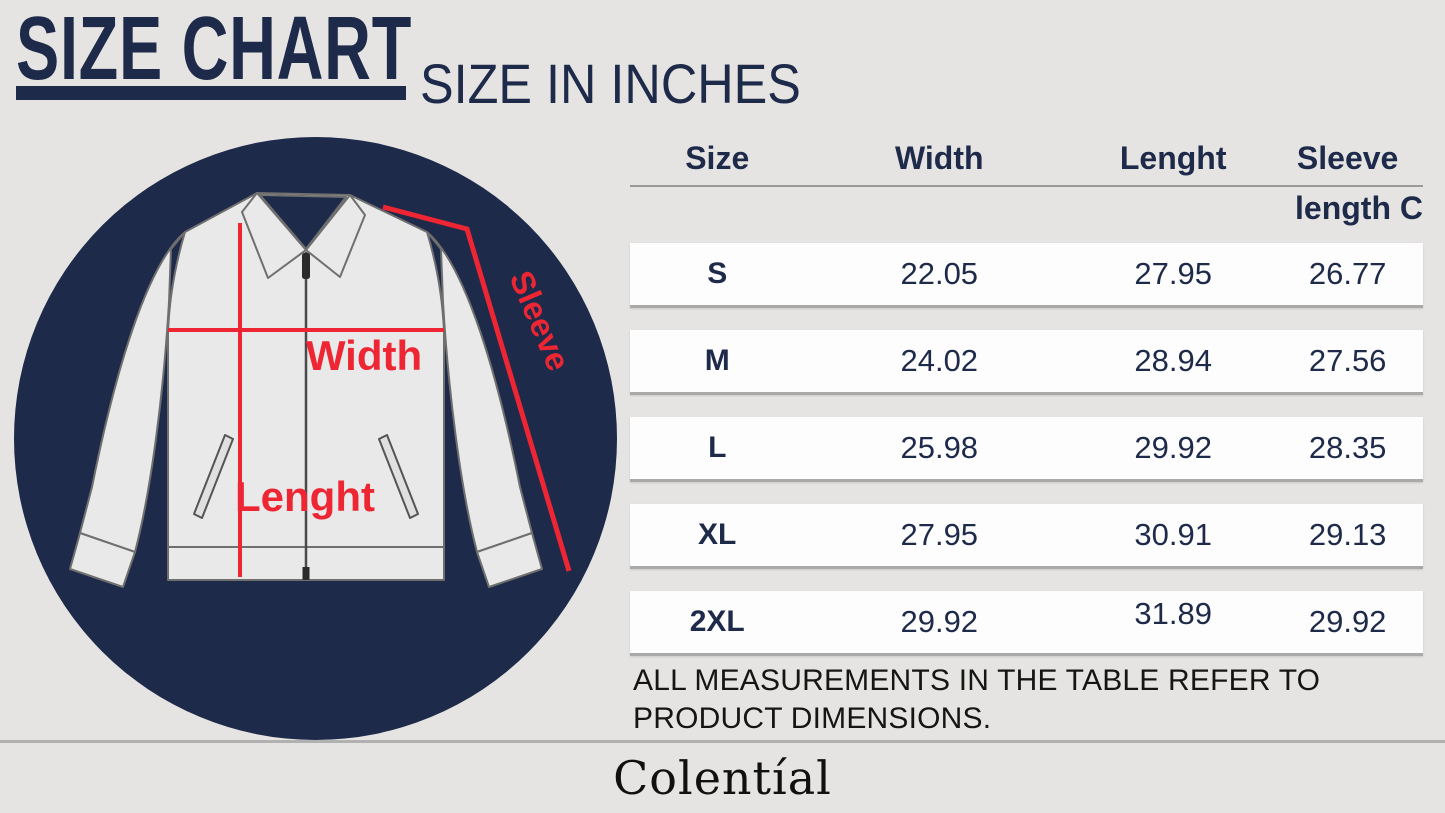 The height and width of the screenshot is (813, 1445). I want to click on sleeve-cell: 28.35, so click(1347, 447).